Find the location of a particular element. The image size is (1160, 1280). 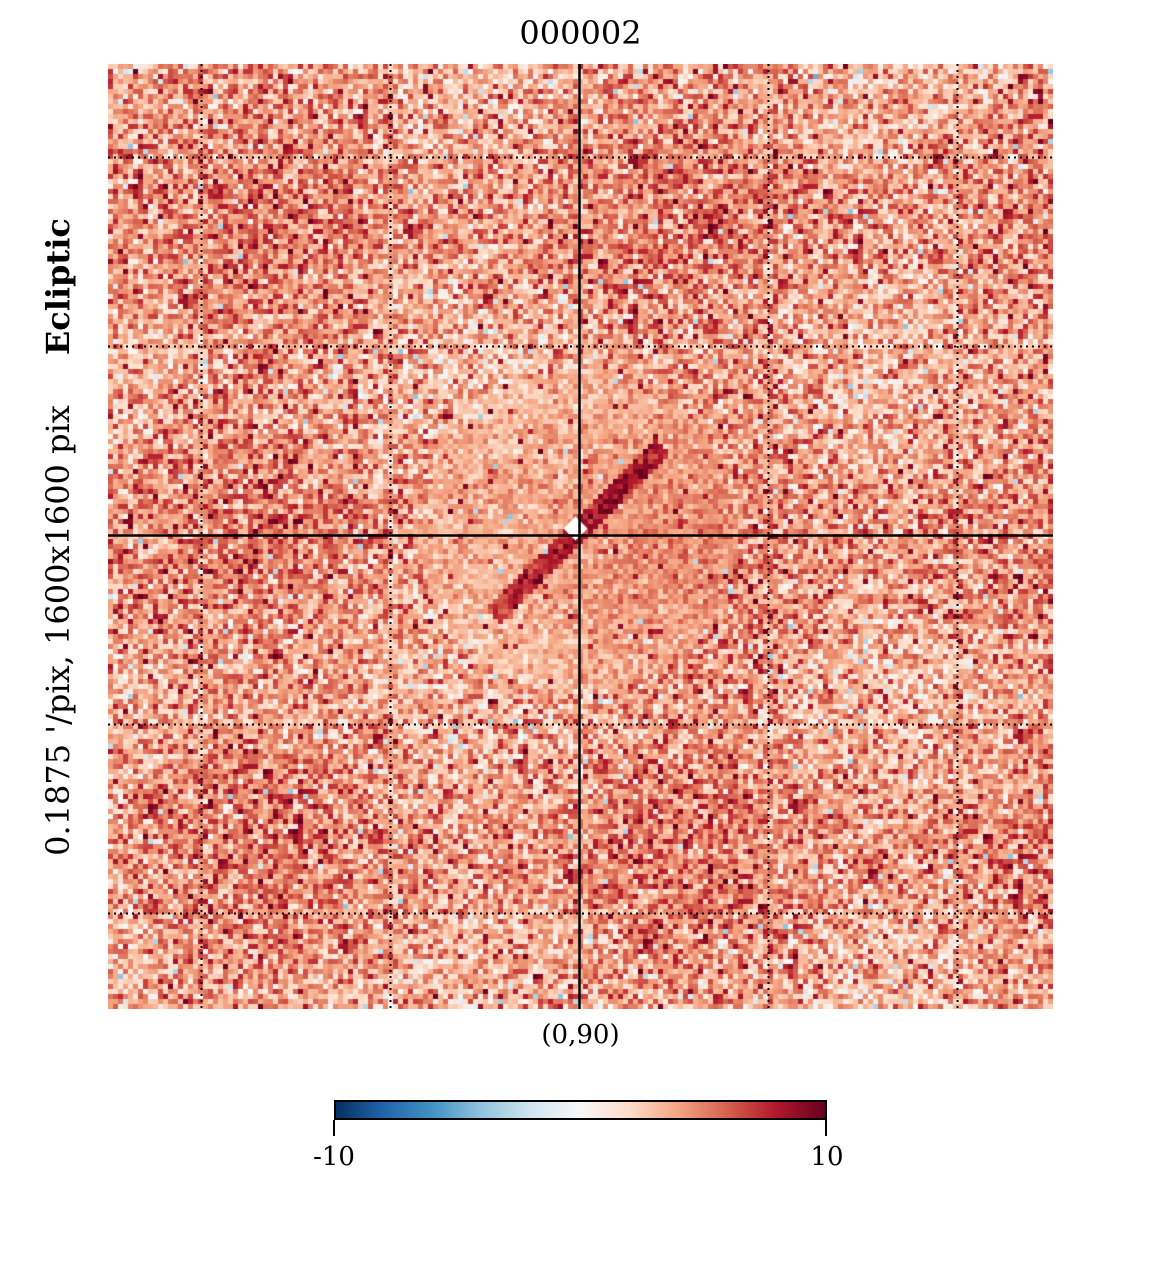

projection-label: Ecliptic is located at coordinates (58, 287).